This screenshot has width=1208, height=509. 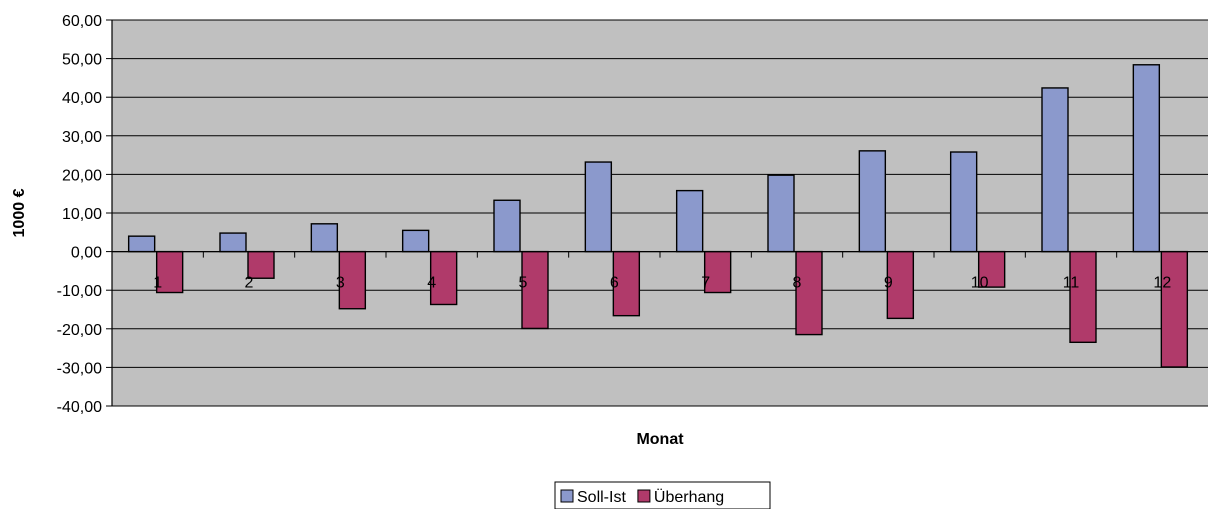 I want to click on legend-box, so click(x=662, y=495).